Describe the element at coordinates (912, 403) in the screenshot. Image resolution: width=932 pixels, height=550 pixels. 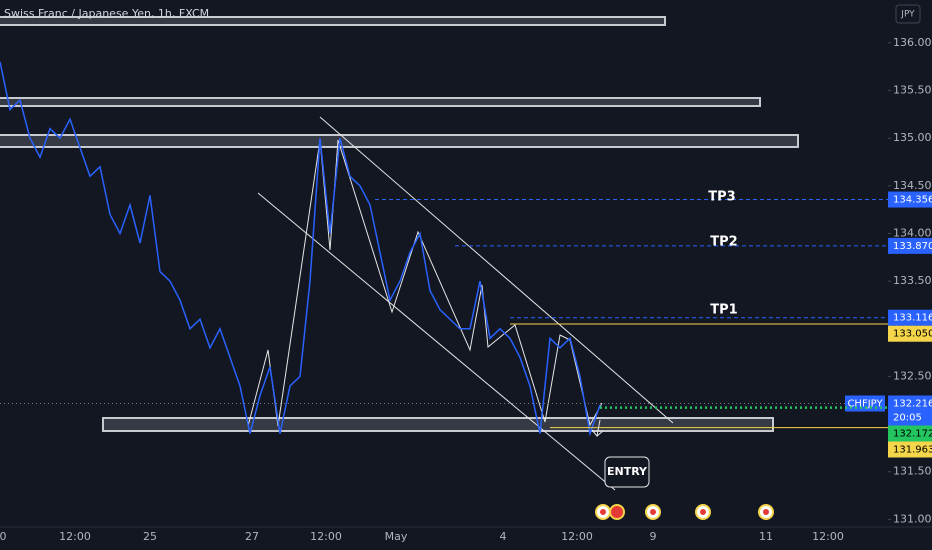
I see `price-tag-label: 132.216` at that location.